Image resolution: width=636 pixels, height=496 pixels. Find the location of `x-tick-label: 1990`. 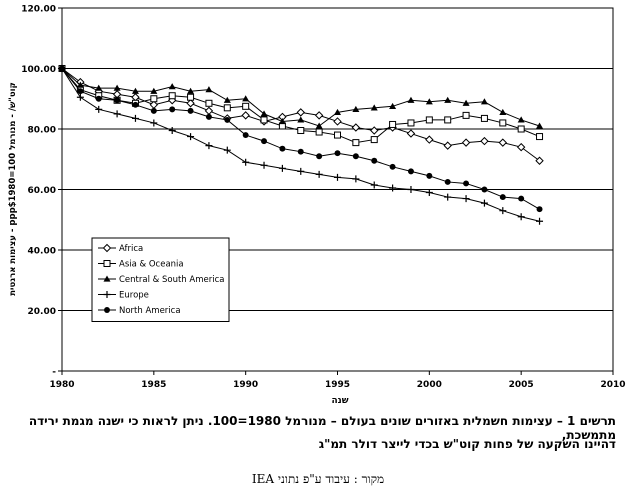

x-tick-label: 1990 is located at coordinates (245, 385).